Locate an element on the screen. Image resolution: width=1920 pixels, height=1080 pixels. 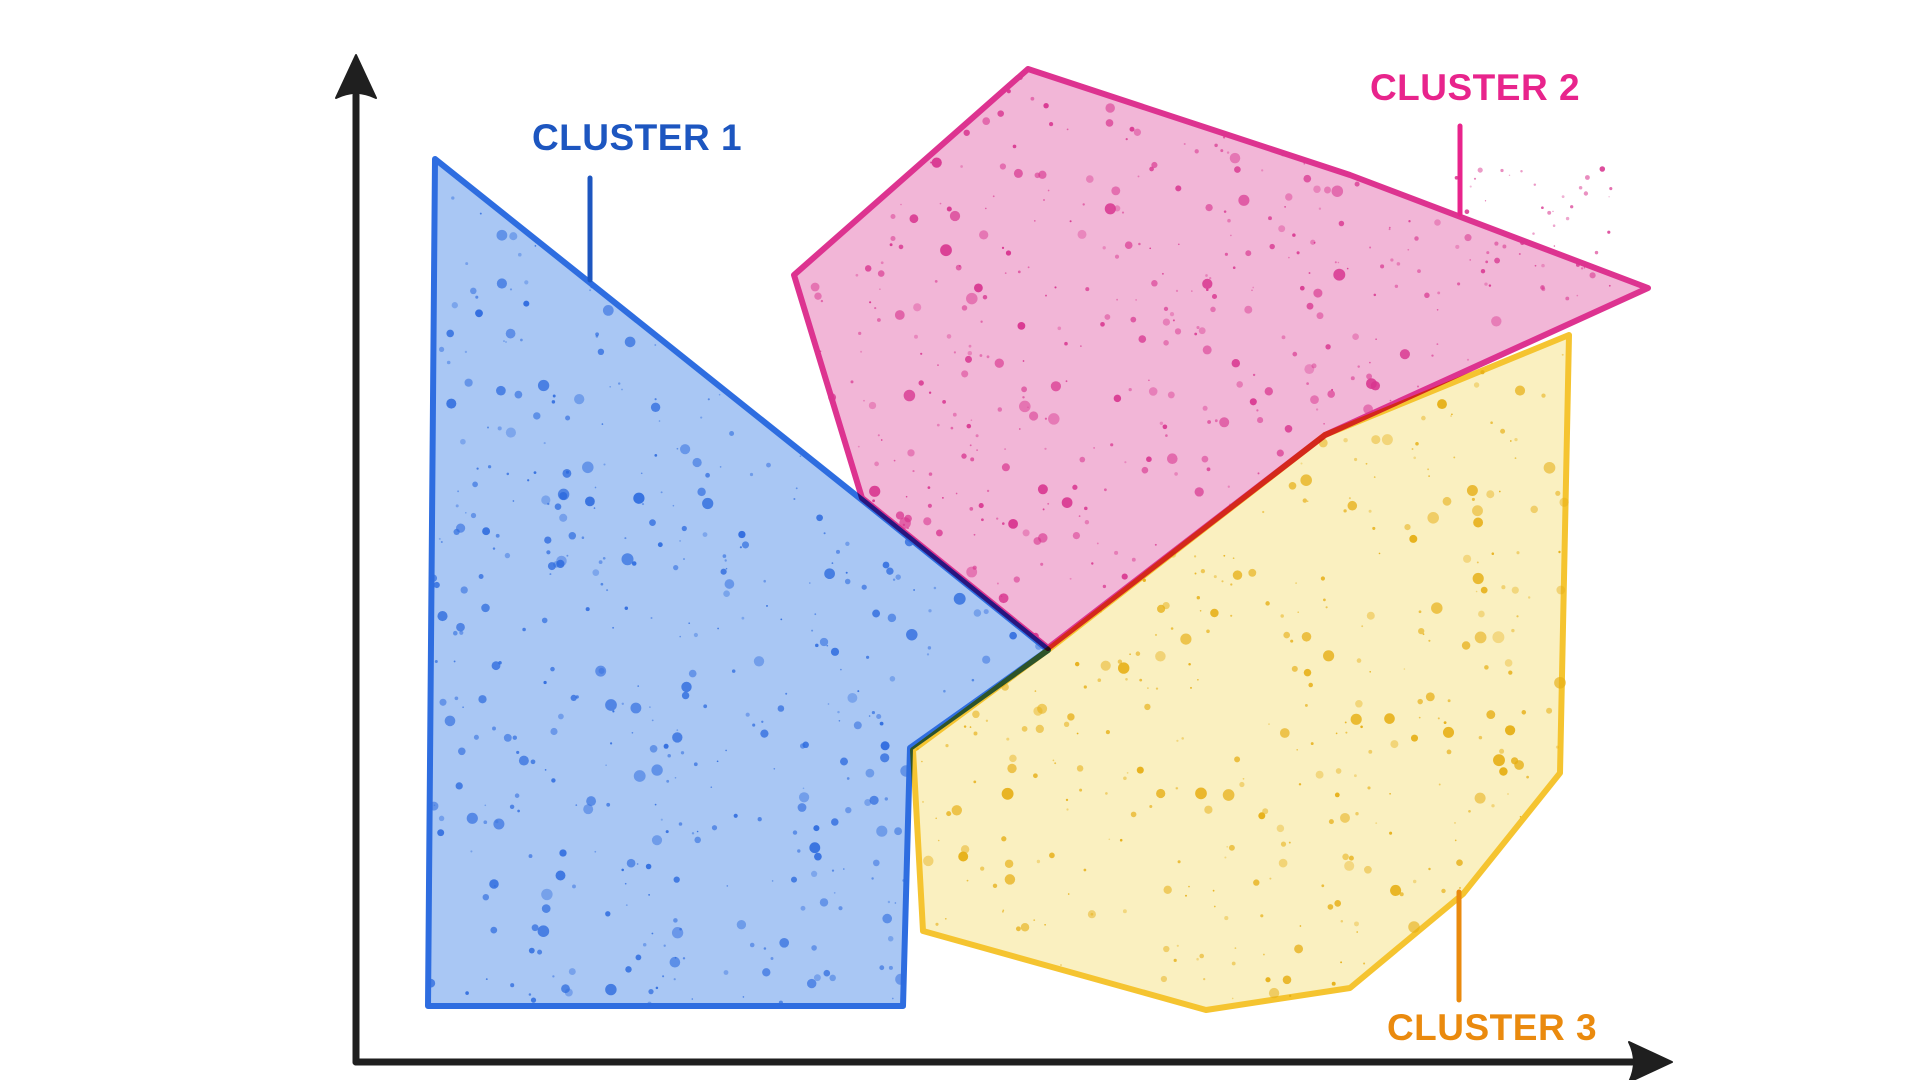
cluster-2-label: CLUSTER 2 is located at coordinates (1475, 87).